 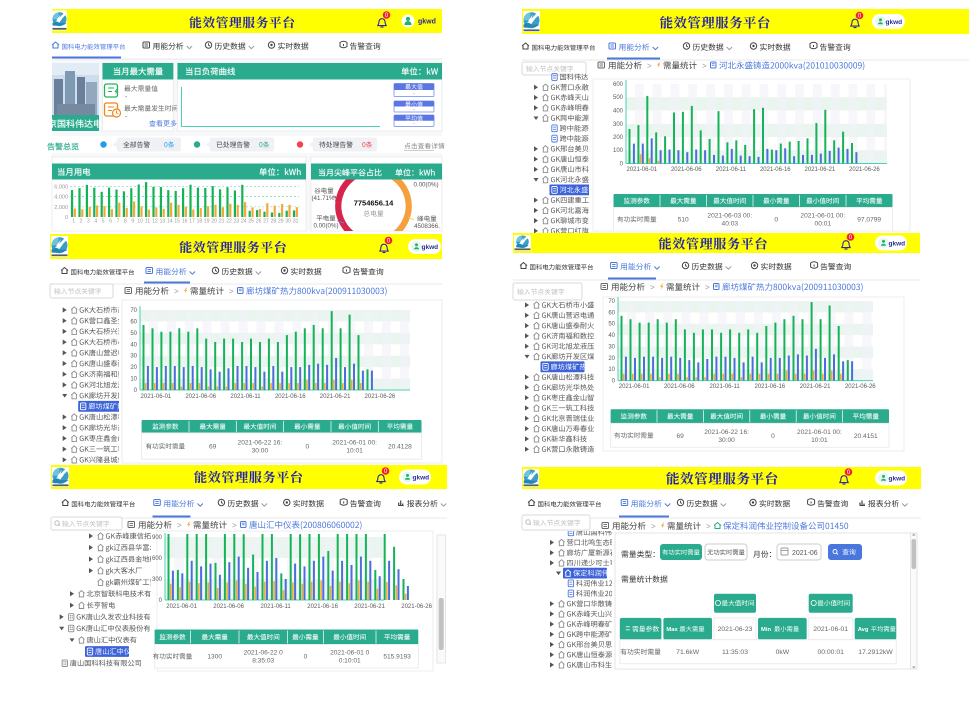 What do you see at coordinates (244, 222) in the screenshot?
I see `svg-text: 24` at bounding box center [244, 222].